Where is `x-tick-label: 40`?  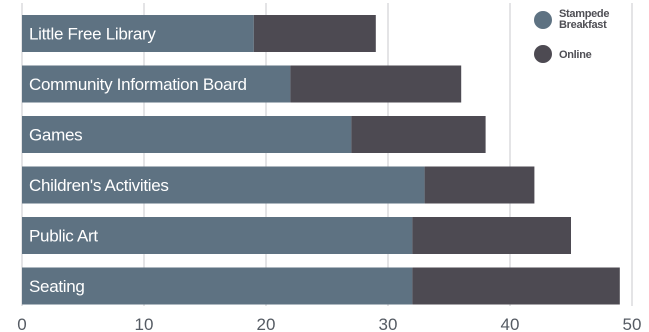 x-tick-label: 40 is located at coordinates (510, 323).